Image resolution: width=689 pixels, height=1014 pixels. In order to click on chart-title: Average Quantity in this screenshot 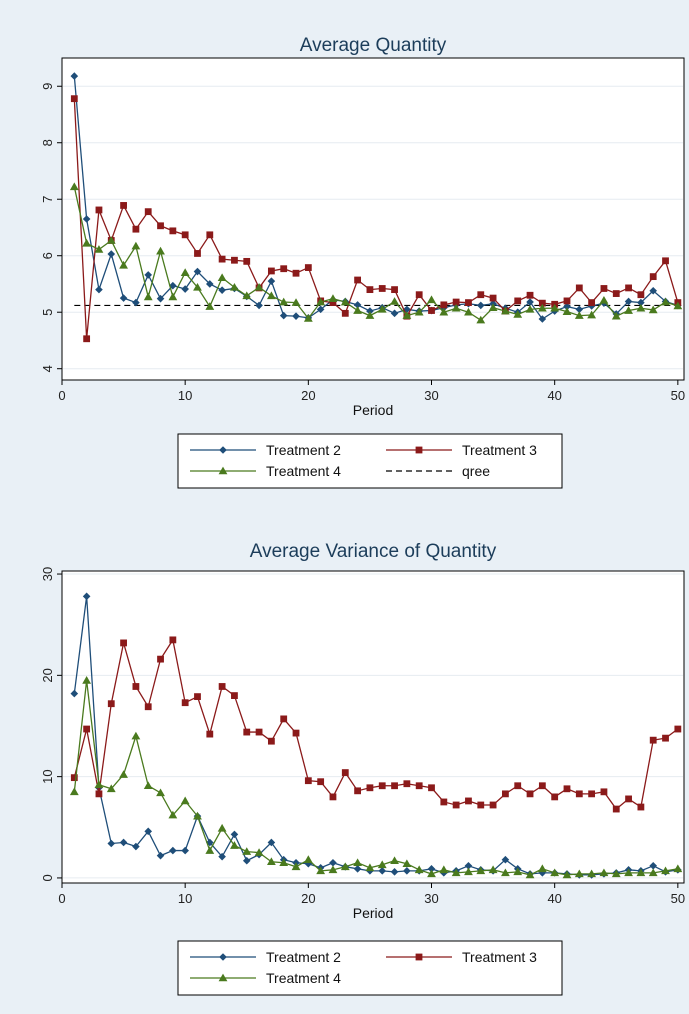, I will do `click(373, 45)`.